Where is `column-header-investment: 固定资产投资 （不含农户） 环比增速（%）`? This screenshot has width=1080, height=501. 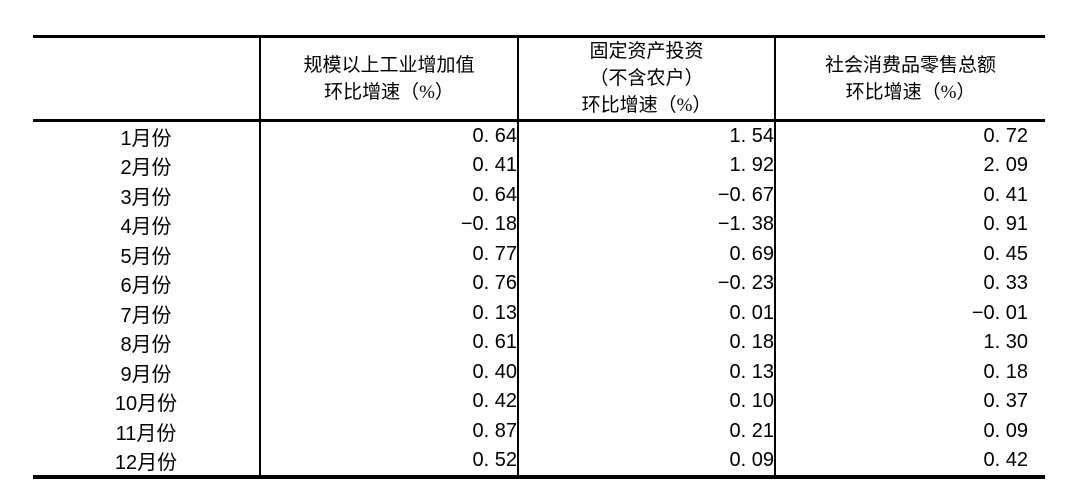
column-header-investment: 固定资产投资 （不含农户） 环比增速（%） is located at coordinates (646, 79).